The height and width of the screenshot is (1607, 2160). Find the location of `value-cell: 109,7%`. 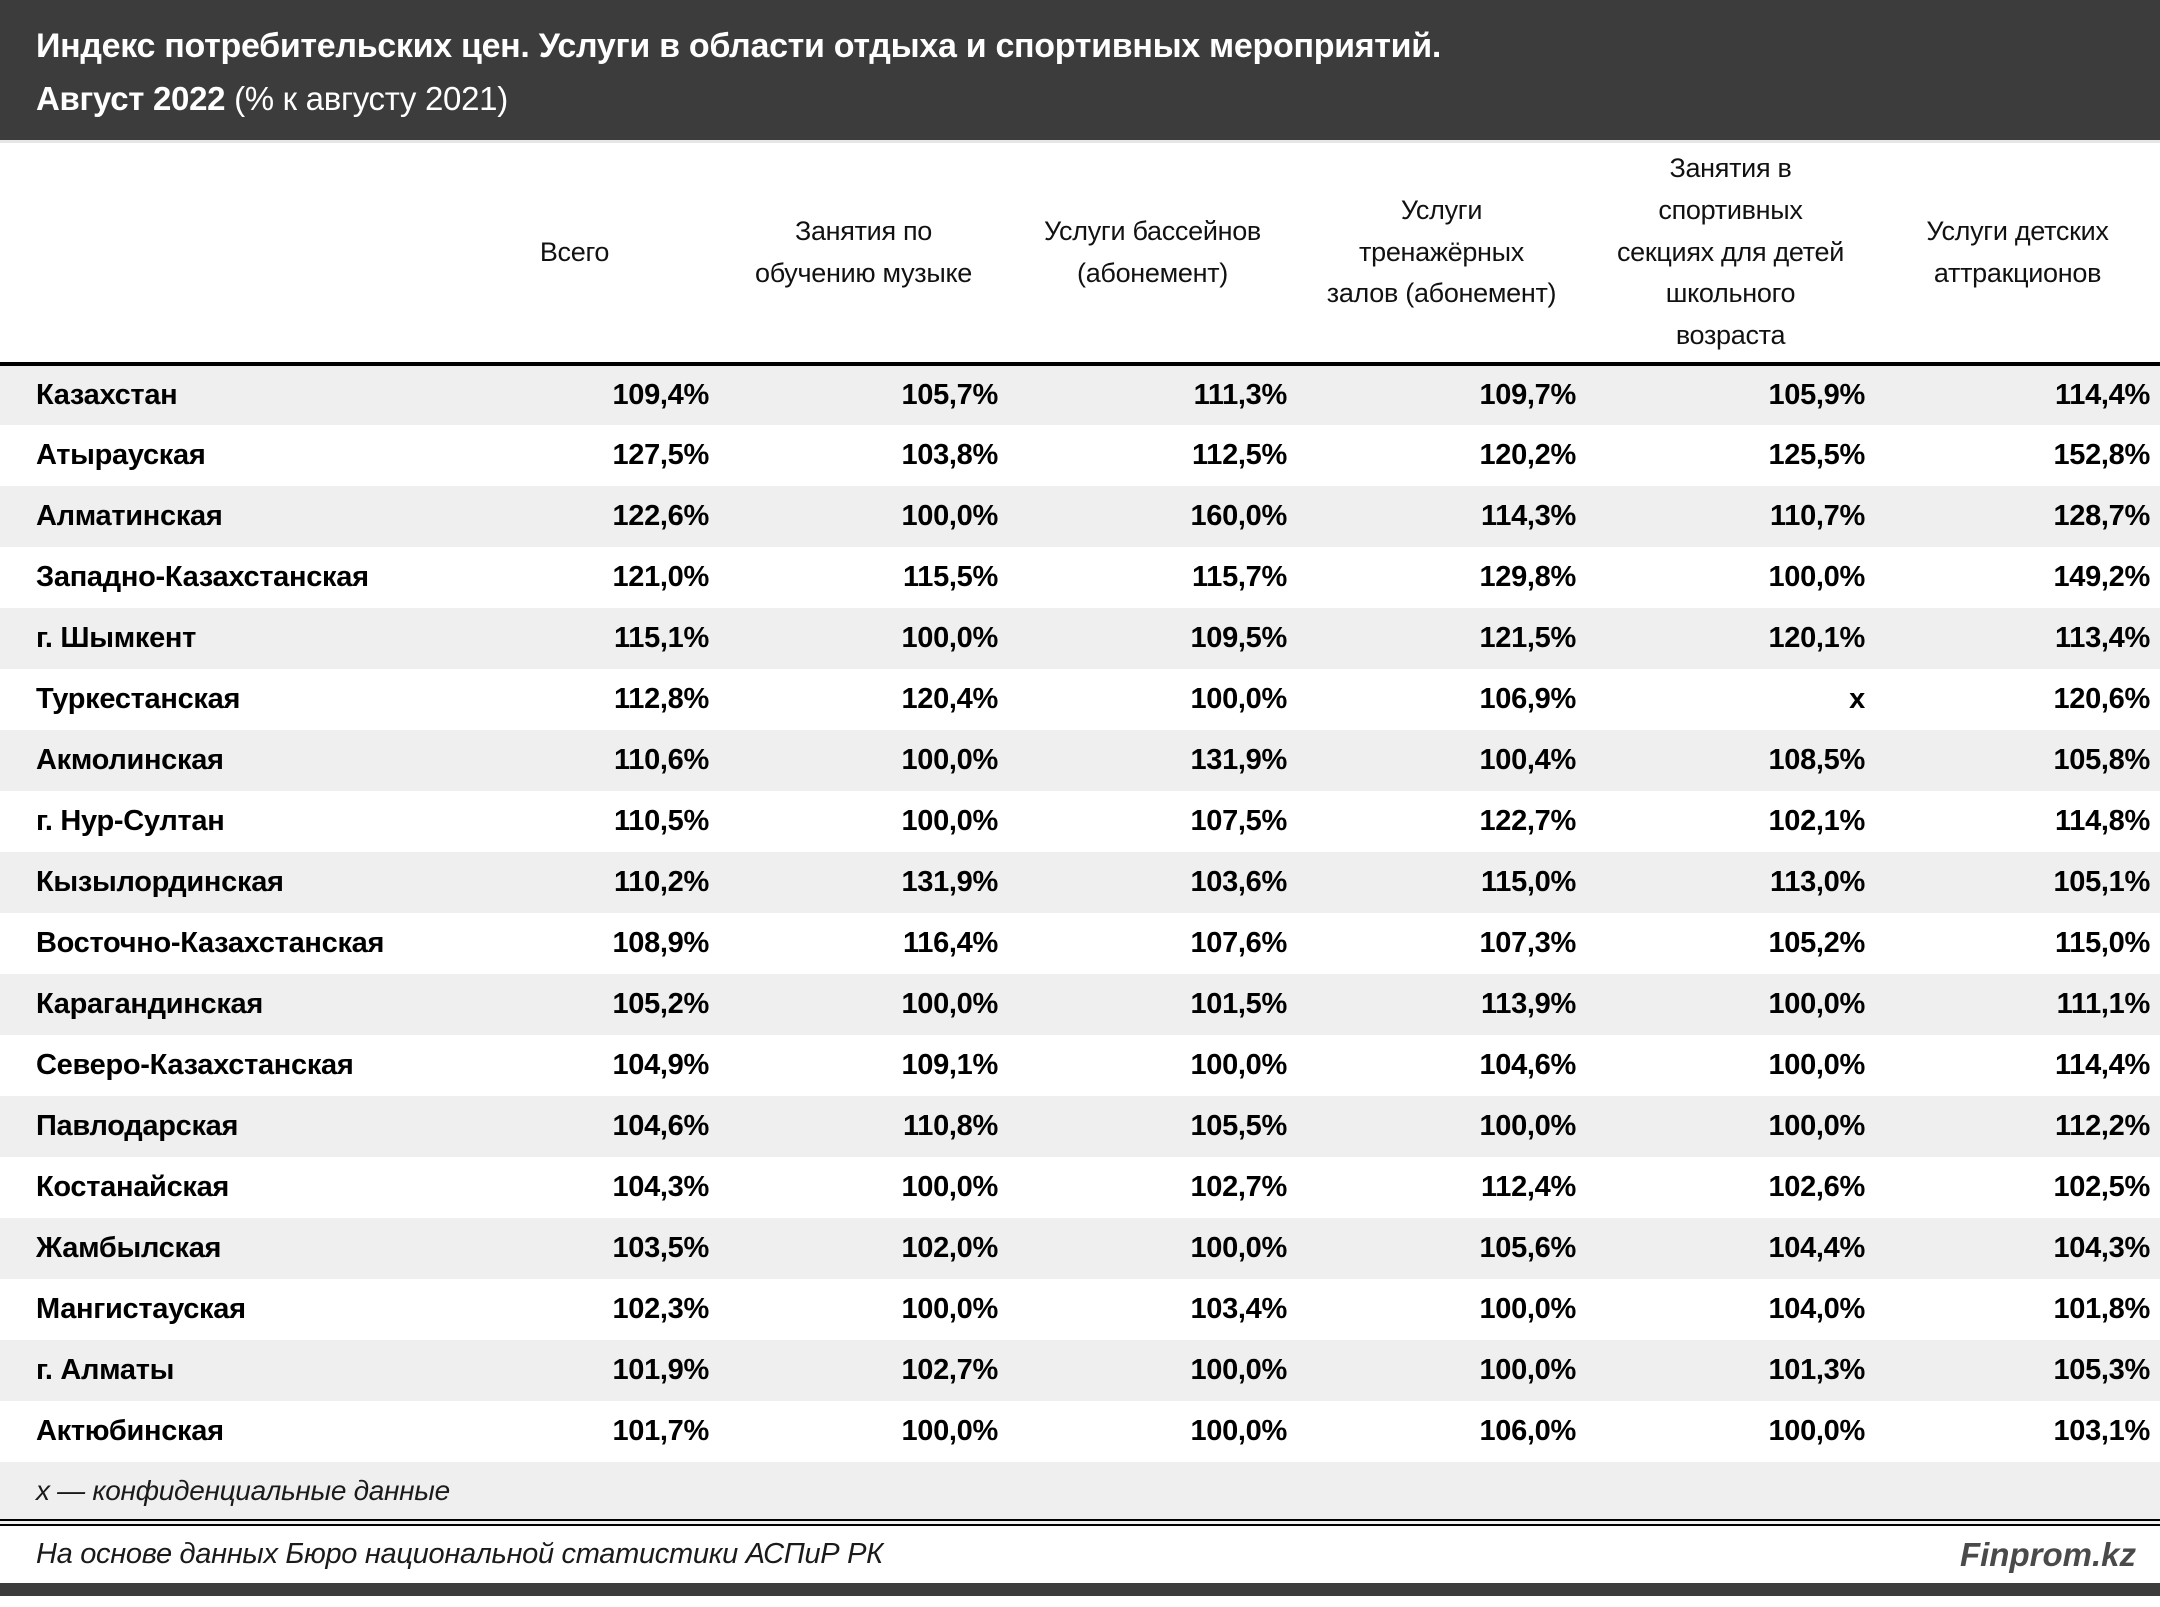

value-cell: 109,7% is located at coordinates (1527, 395).